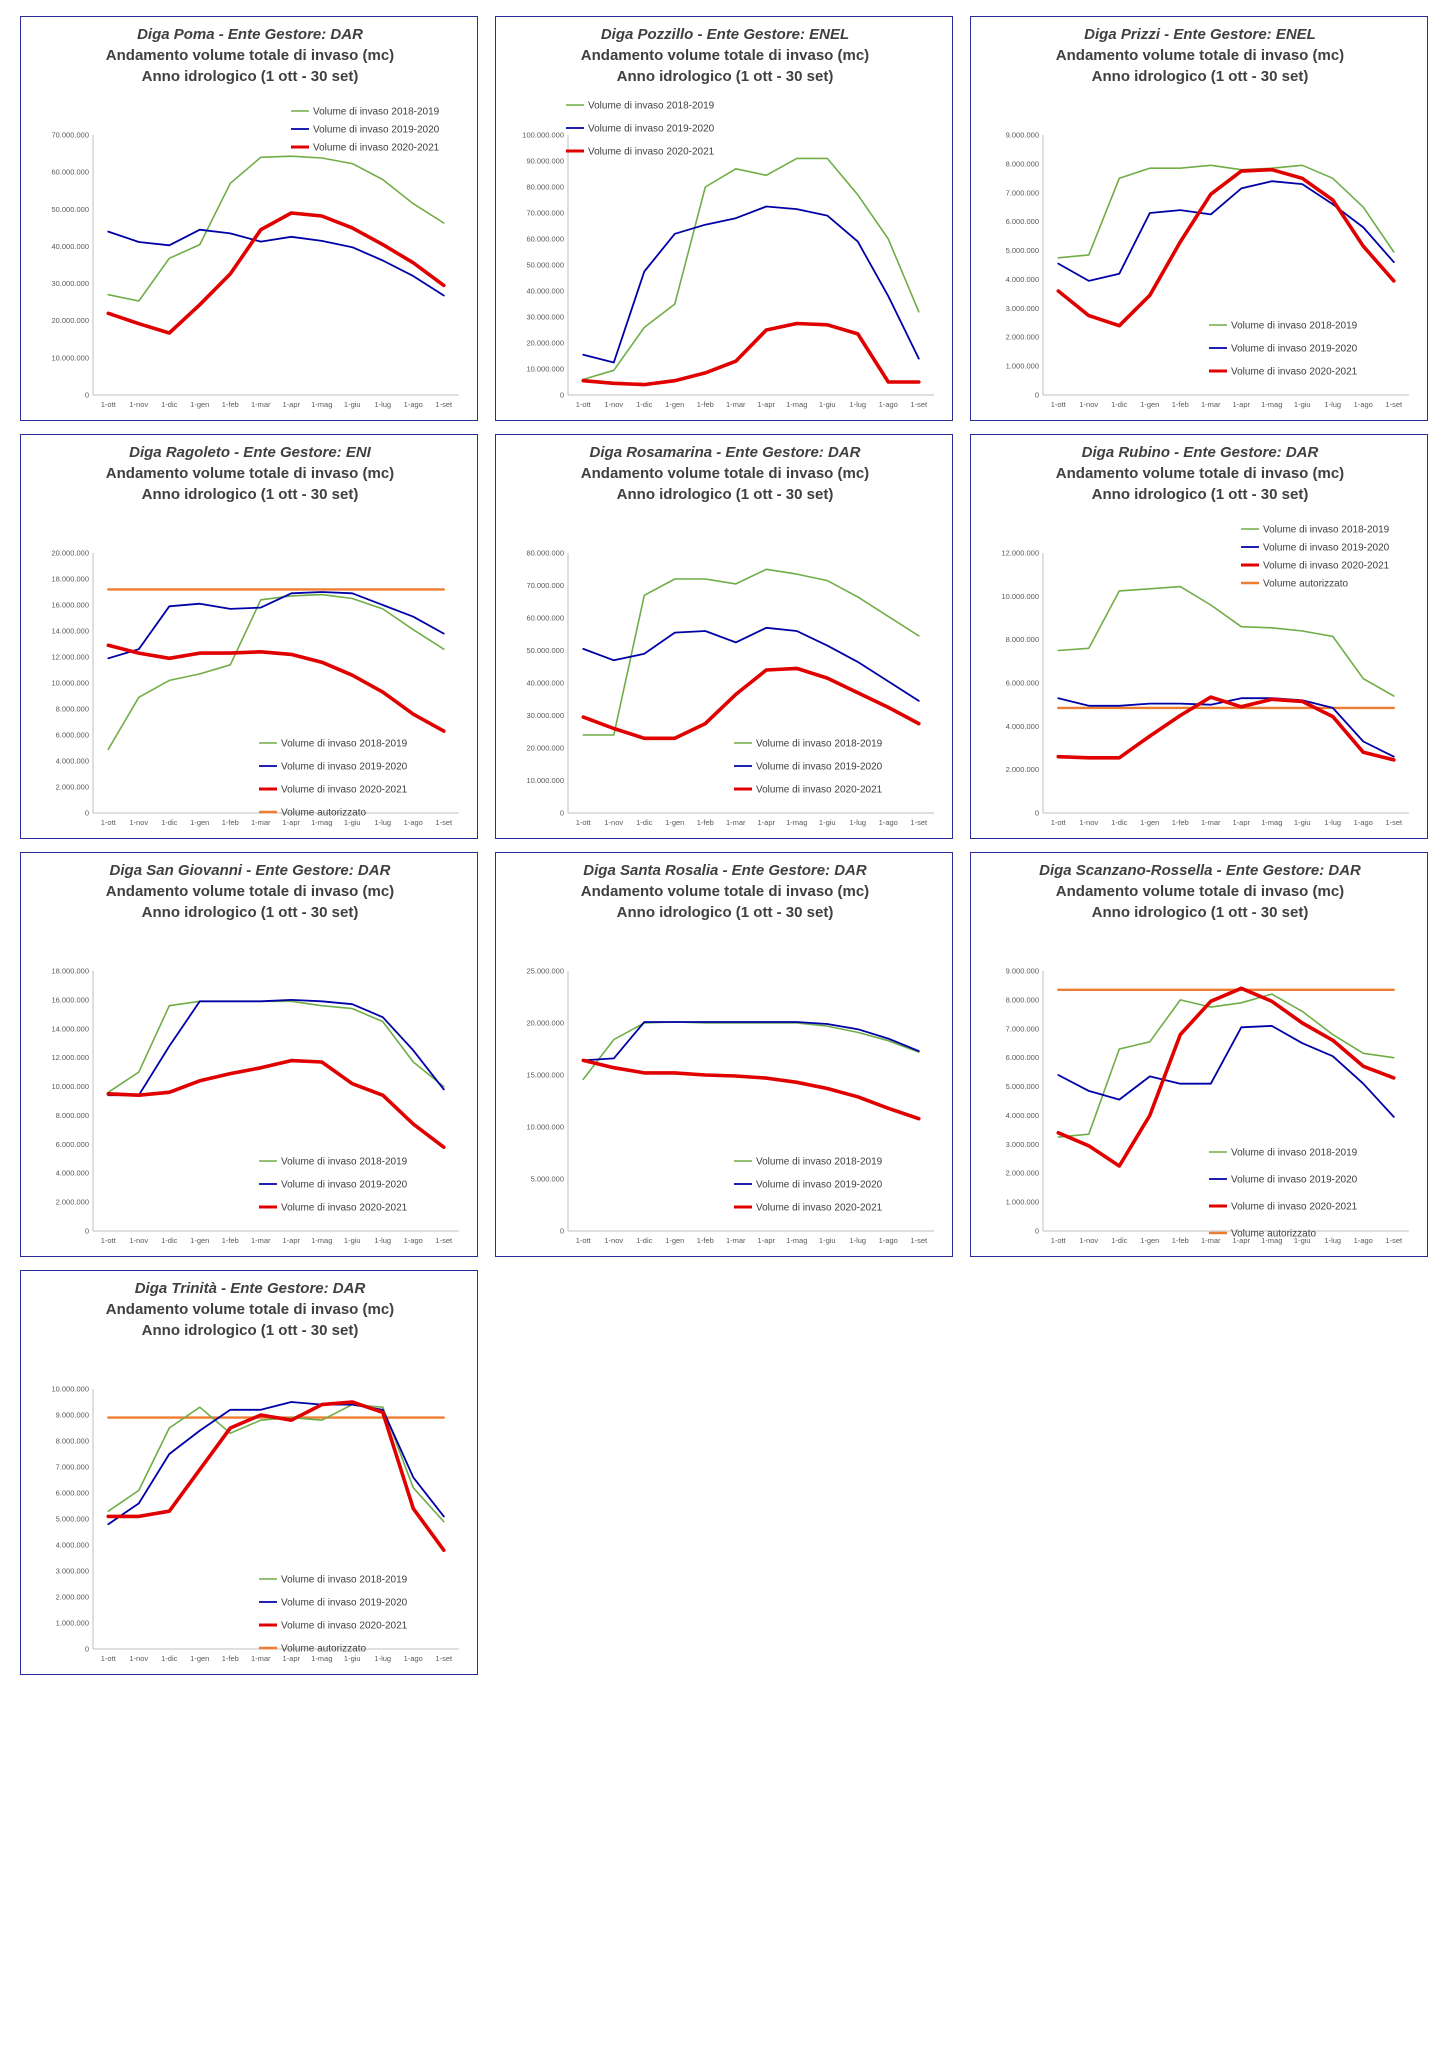 The image size is (1448, 2048). Describe the element at coordinates (70, 1028) in the screenshot. I see `y-tick-label: 14.000.000` at that location.